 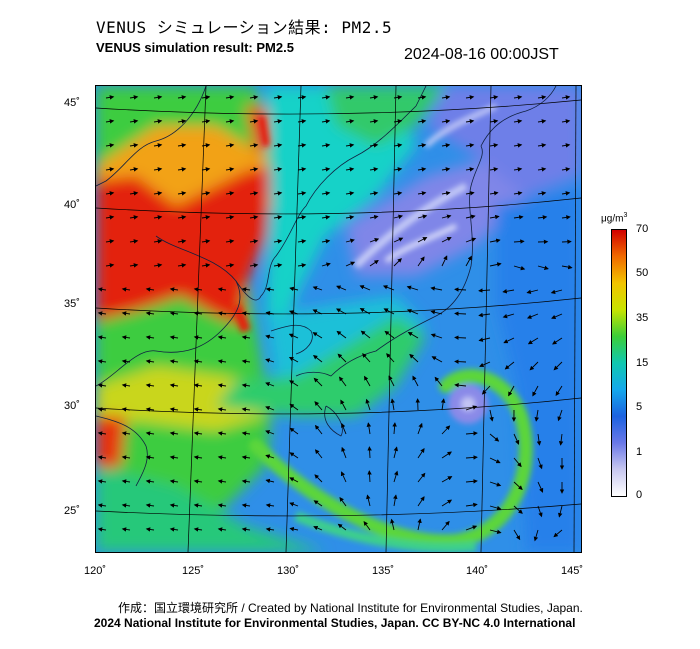 I want to click on unit-superscript: 3, so click(x=625, y=215).